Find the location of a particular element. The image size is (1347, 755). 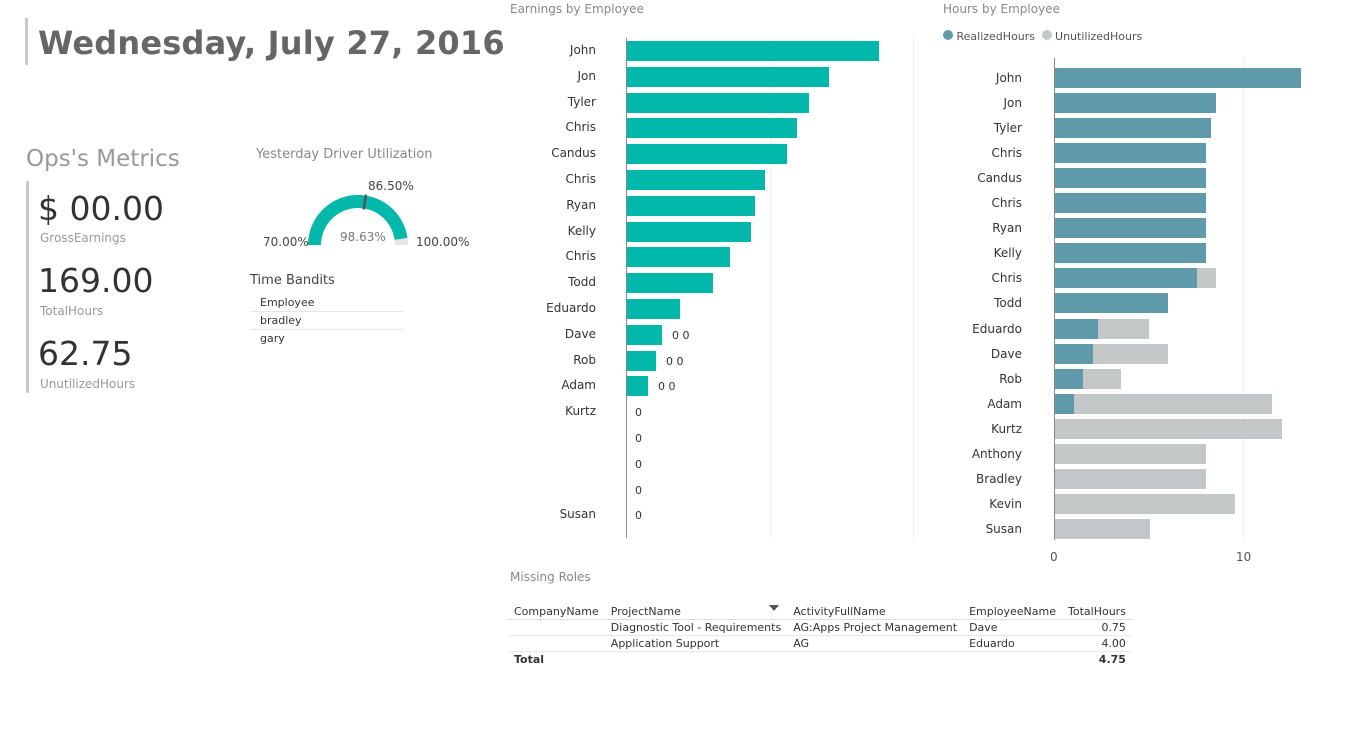

hours-category-label: Dave is located at coordinates (1006, 353).